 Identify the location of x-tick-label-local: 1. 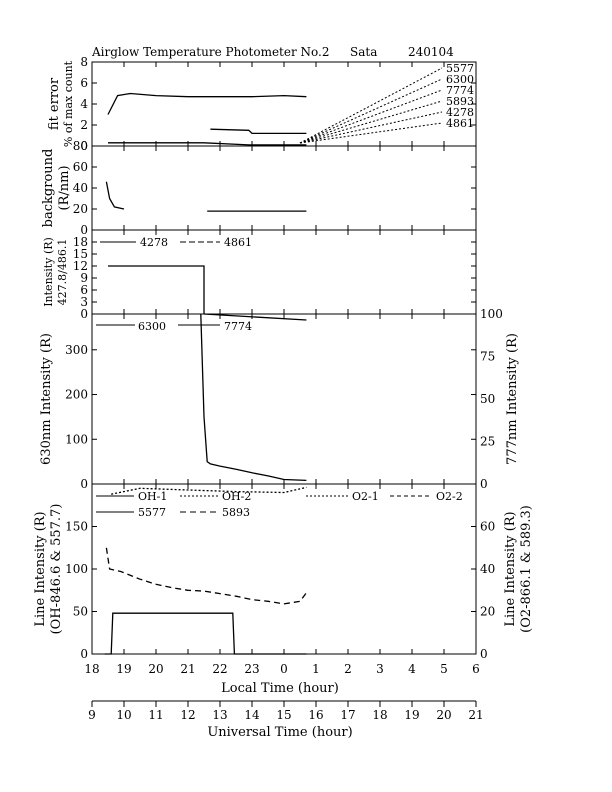
(316, 669).